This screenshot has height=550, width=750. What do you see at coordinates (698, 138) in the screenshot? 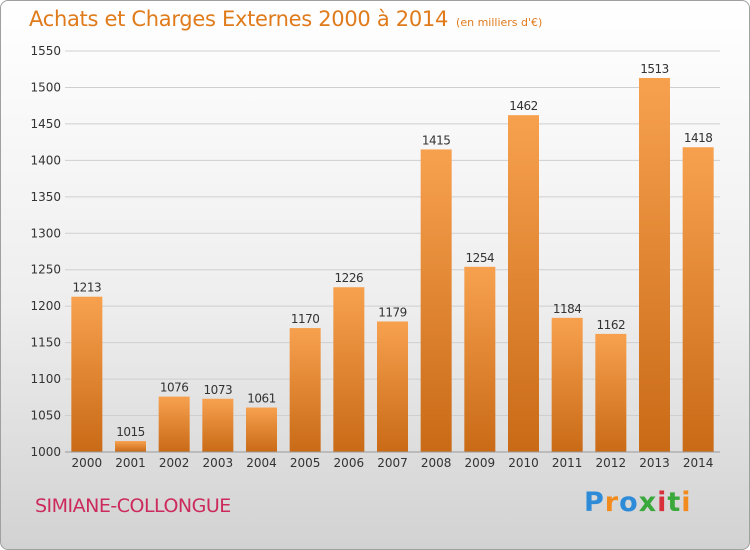
I see `data-label-2014: 1418` at bounding box center [698, 138].